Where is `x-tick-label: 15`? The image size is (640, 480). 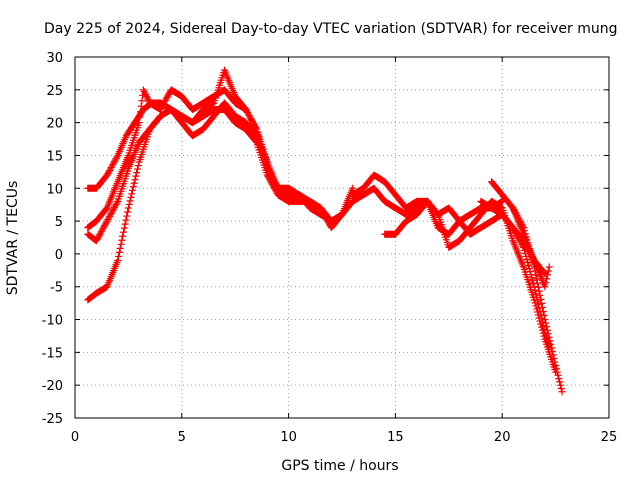
x-tick-label: 15 is located at coordinates (395, 437).